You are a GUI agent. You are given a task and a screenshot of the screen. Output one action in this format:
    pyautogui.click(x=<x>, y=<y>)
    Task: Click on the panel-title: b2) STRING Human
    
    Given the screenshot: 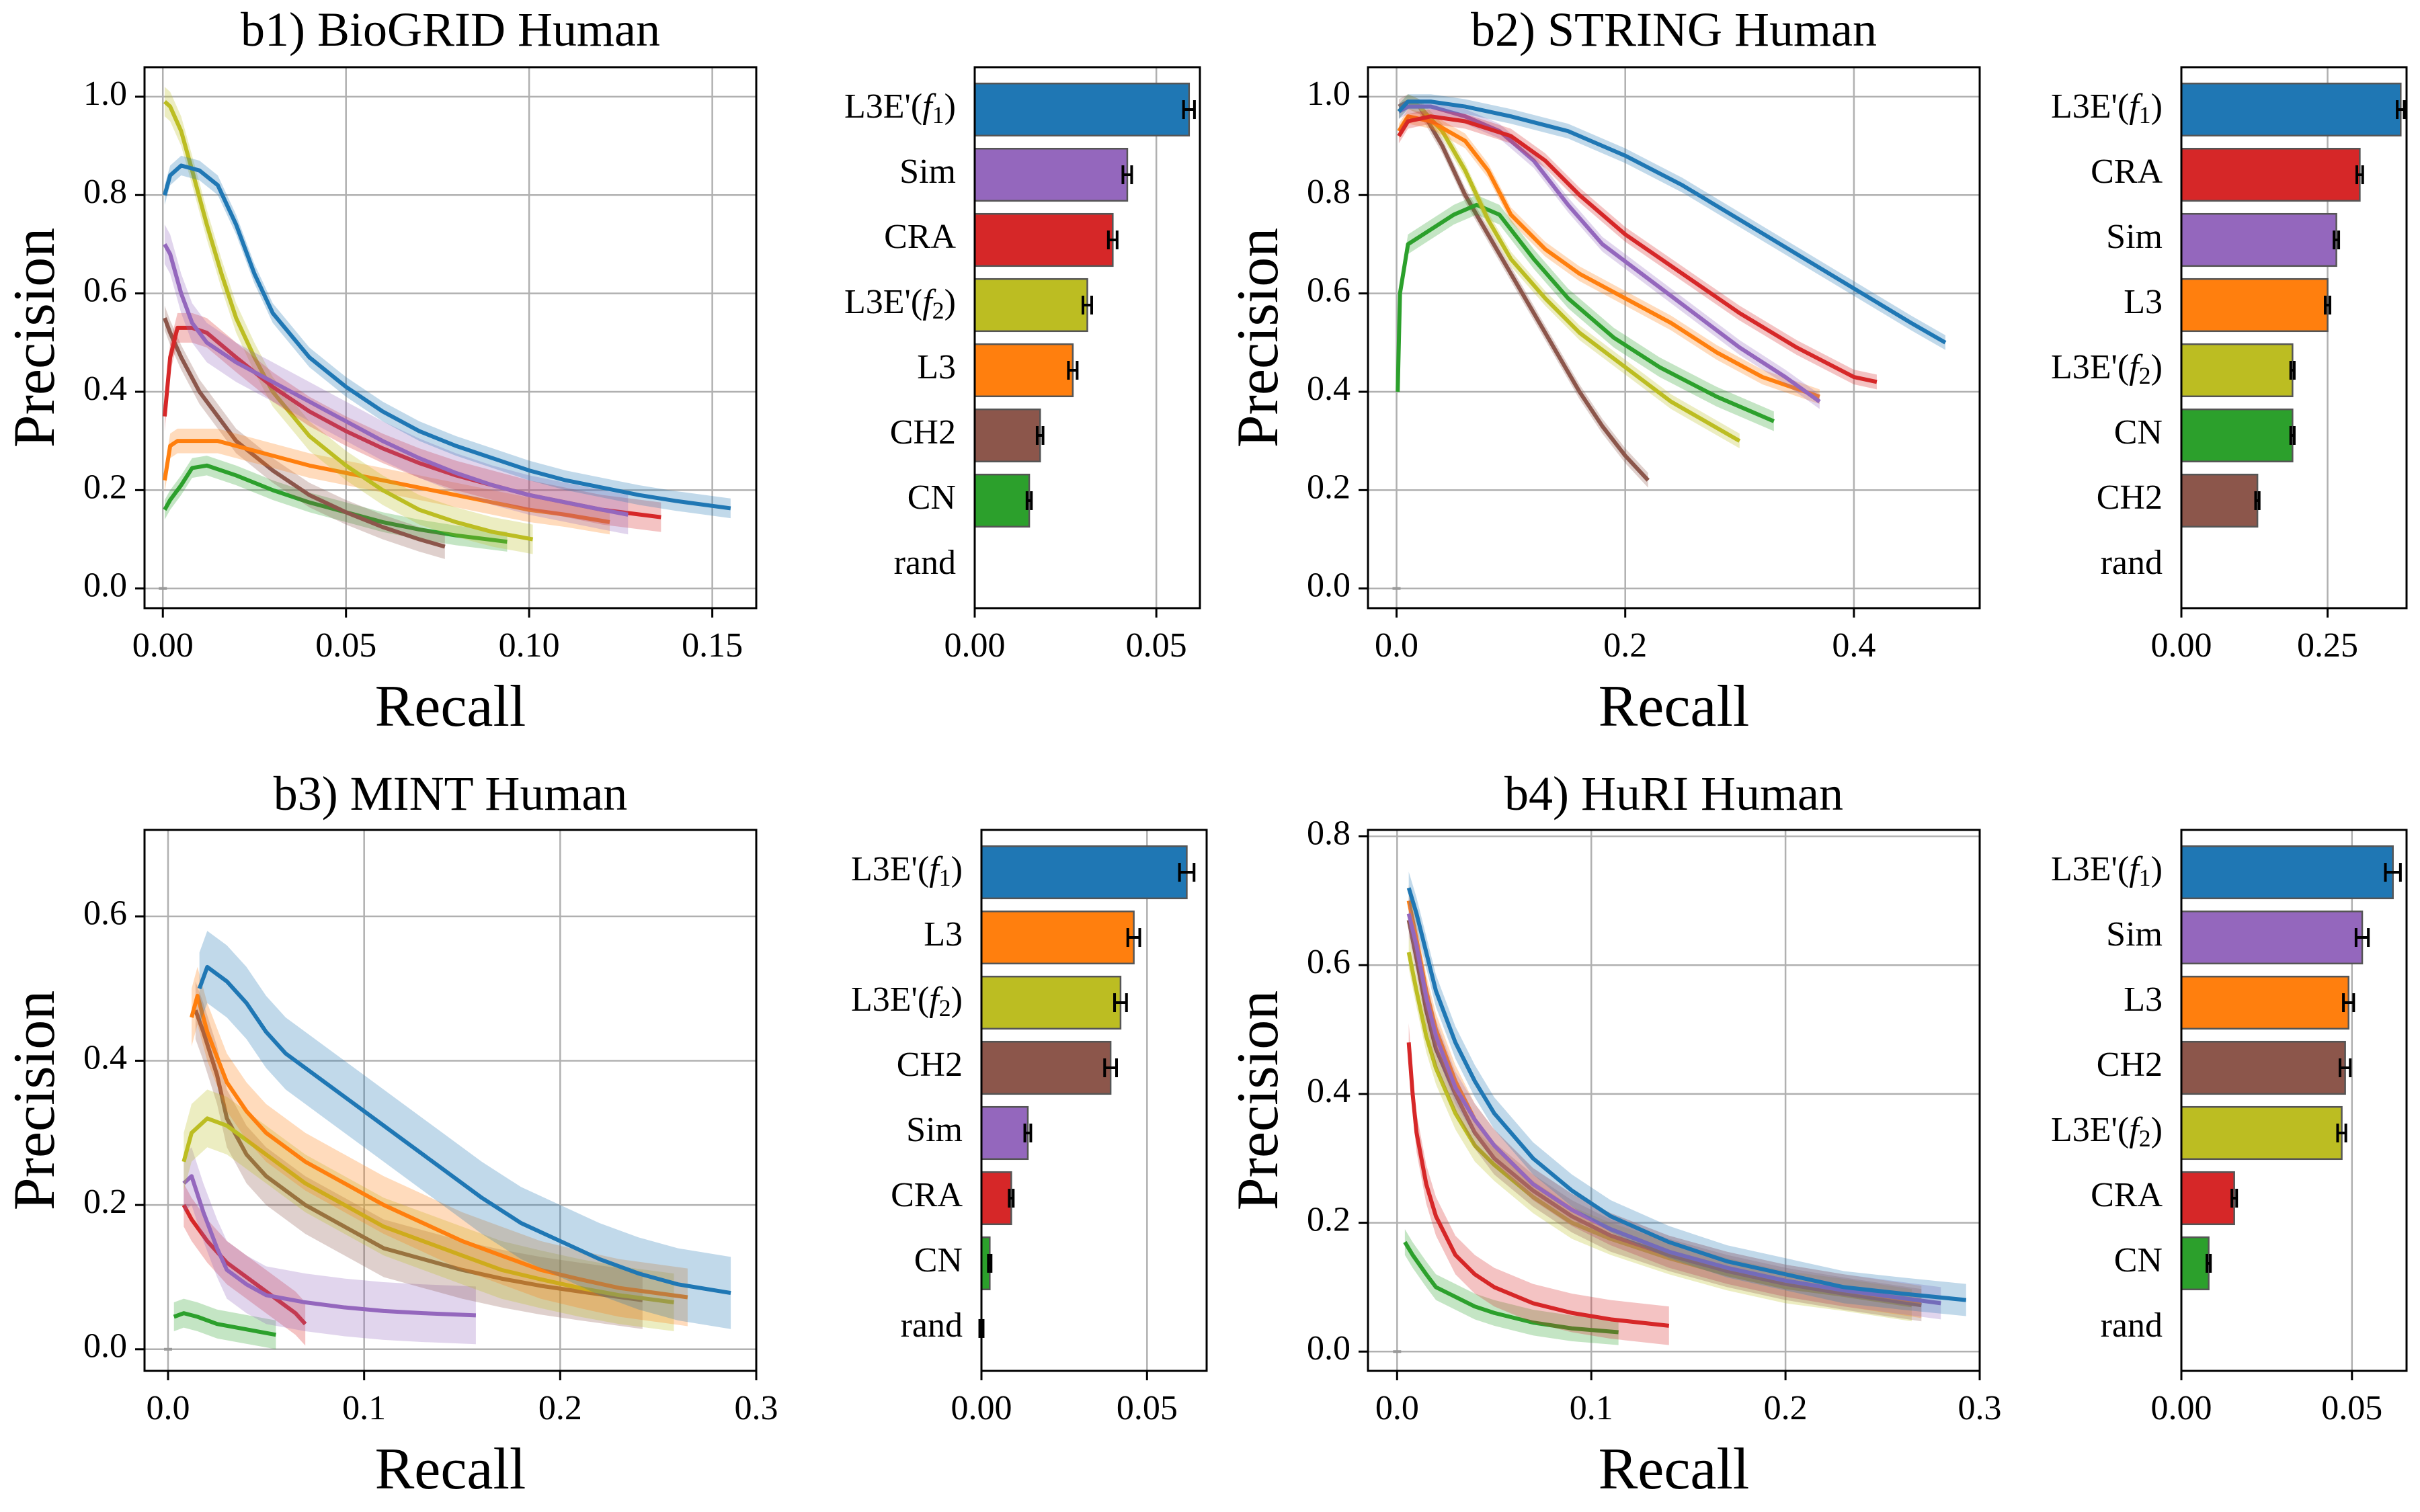 What is the action you would take?
    pyautogui.click(x=1674, y=30)
    